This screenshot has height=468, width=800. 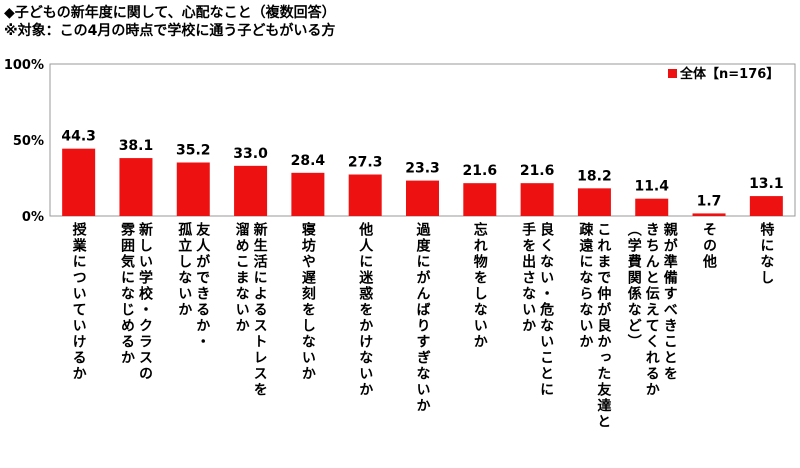 I want to click on category-label: 特になし, so click(x=766, y=254).